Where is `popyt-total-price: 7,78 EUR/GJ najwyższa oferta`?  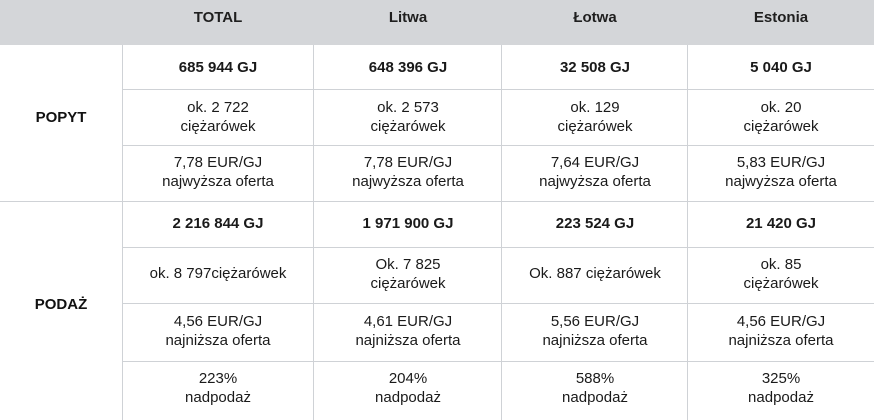
popyt-total-price: 7,78 EUR/GJ najwyższa oferta is located at coordinates (218, 172).